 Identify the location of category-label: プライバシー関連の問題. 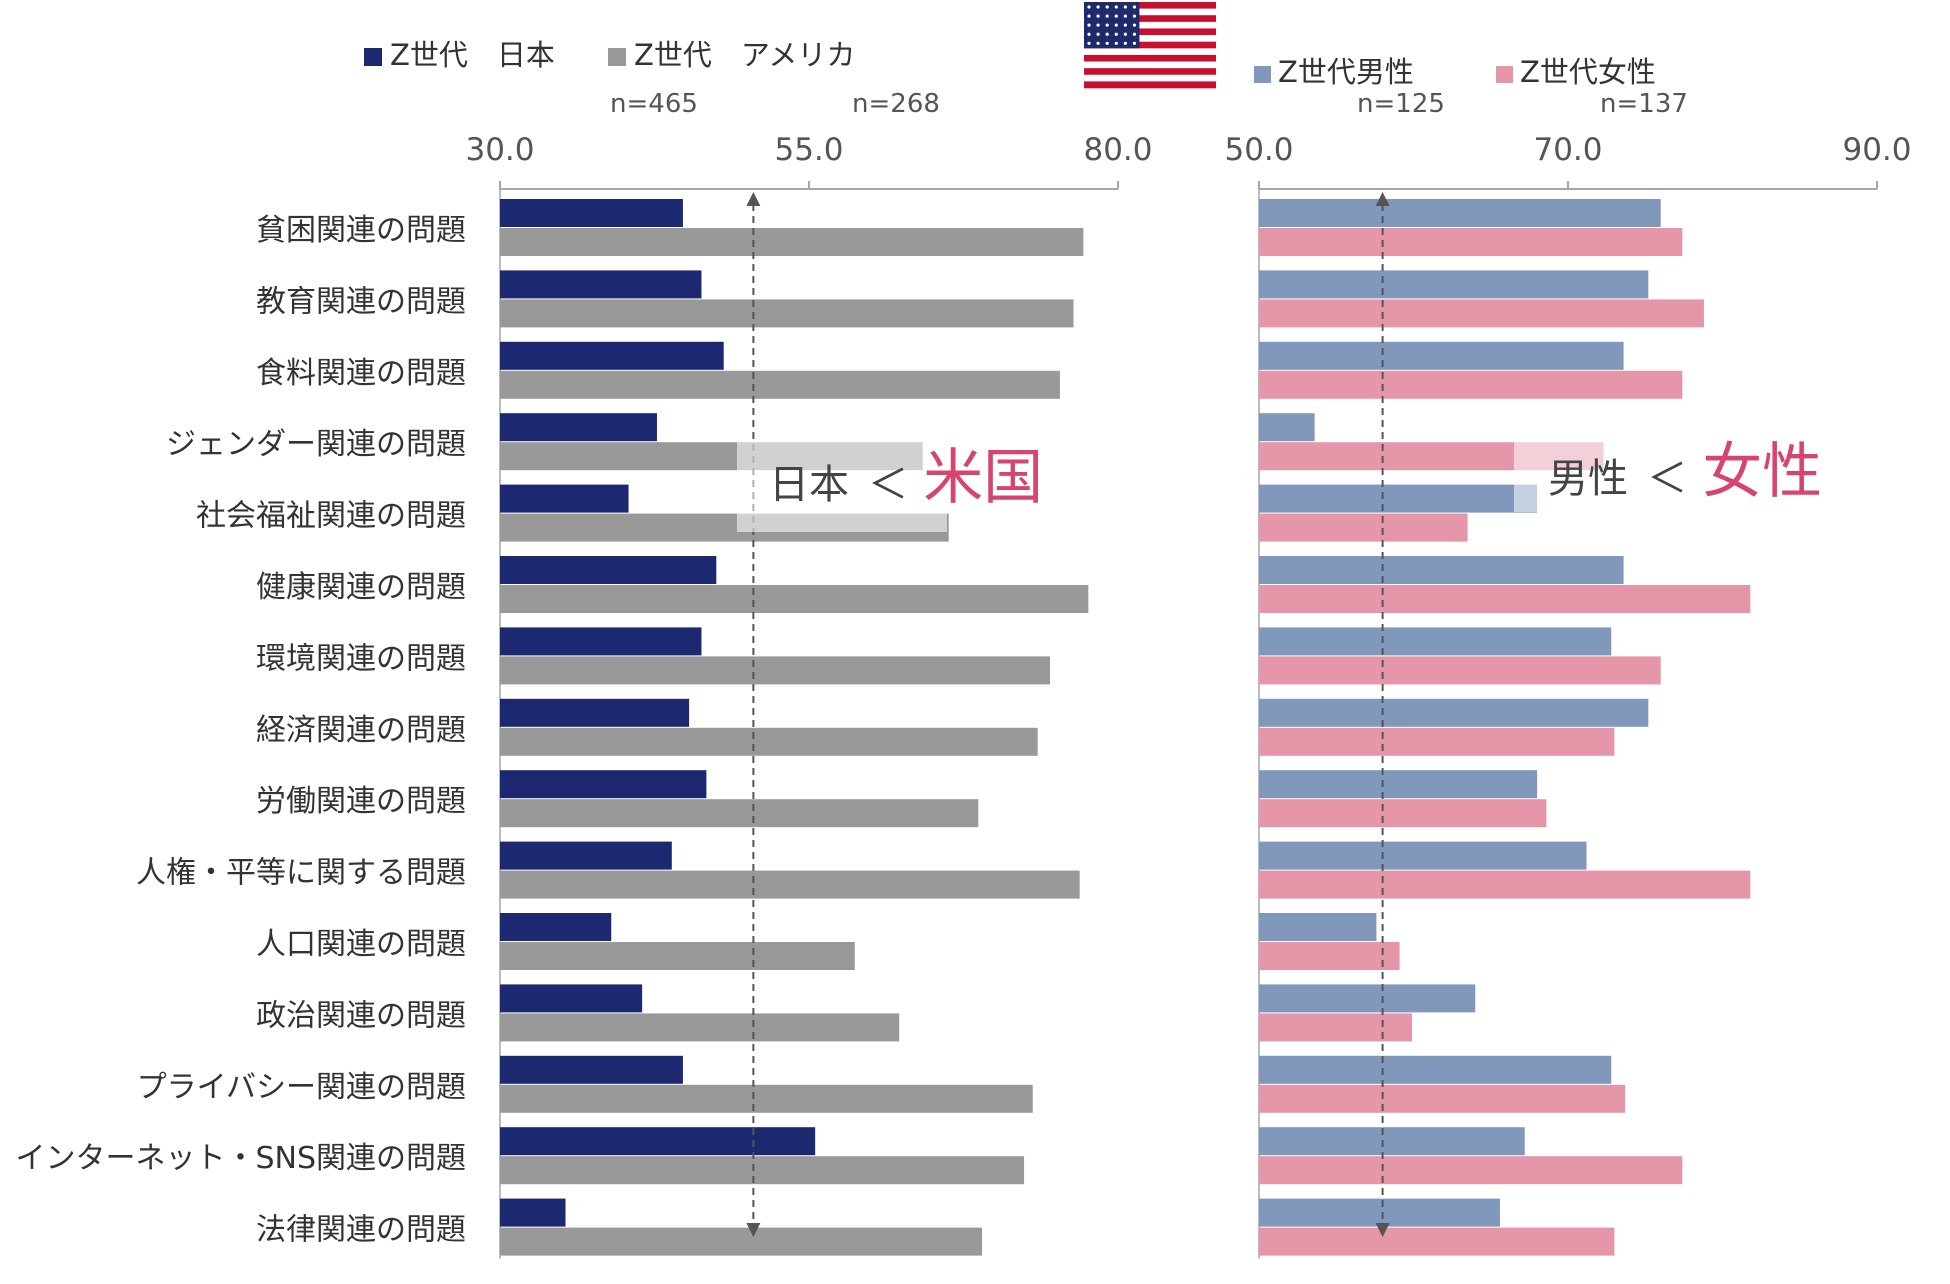
(301, 1087).